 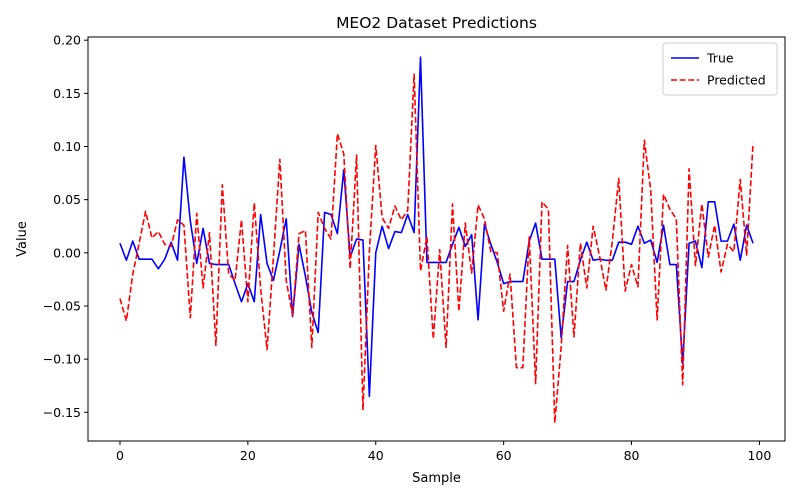 What do you see at coordinates (62, 359) in the screenshot?
I see `y-tick-label: −0.10` at bounding box center [62, 359].